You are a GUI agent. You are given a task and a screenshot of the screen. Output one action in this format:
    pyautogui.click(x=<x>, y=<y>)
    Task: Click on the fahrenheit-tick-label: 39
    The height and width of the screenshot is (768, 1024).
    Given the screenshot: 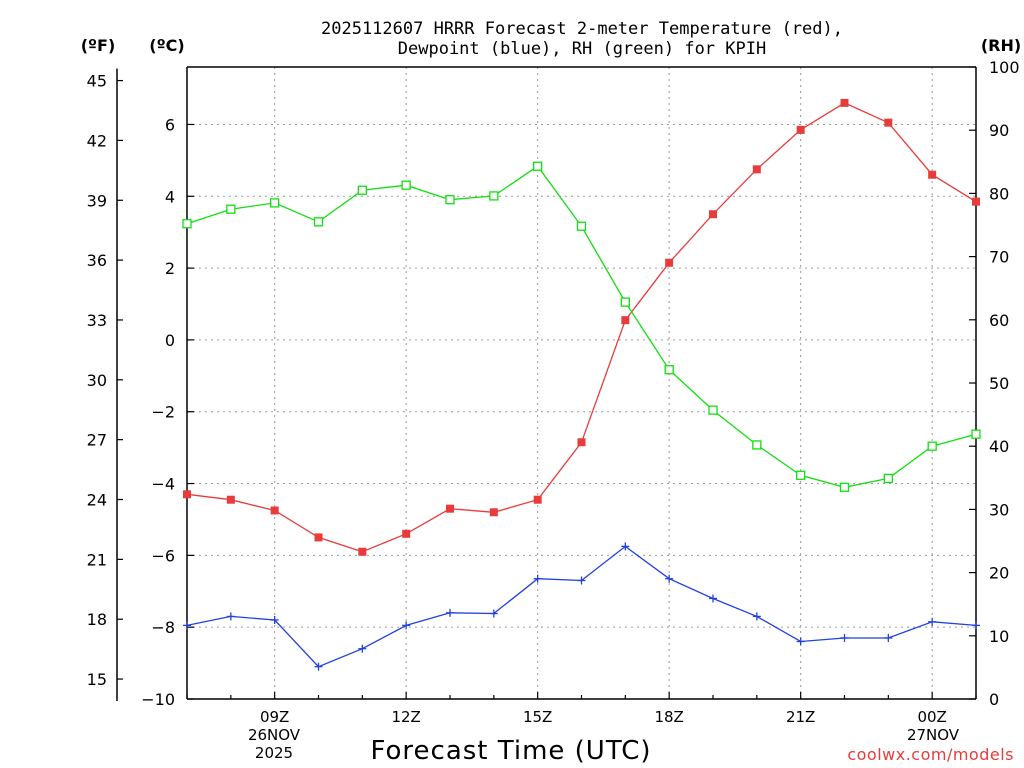 What is the action you would take?
    pyautogui.click(x=97, y=200)
    